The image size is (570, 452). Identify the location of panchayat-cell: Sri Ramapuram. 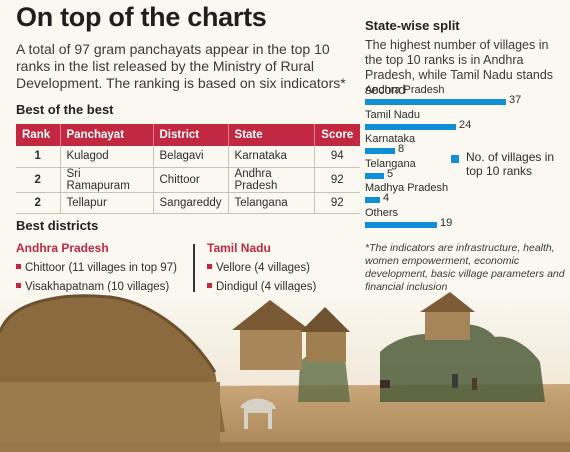
(107, 180).